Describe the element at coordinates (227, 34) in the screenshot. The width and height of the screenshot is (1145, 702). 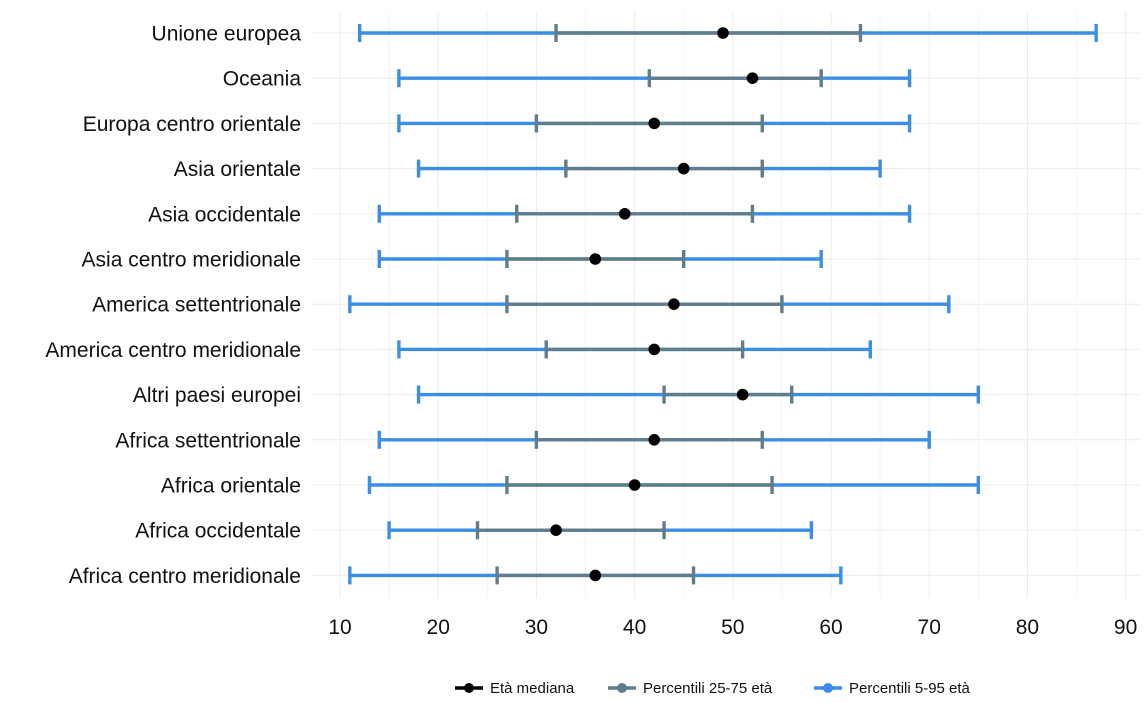
I see `category-label: Unione europea` at that location.